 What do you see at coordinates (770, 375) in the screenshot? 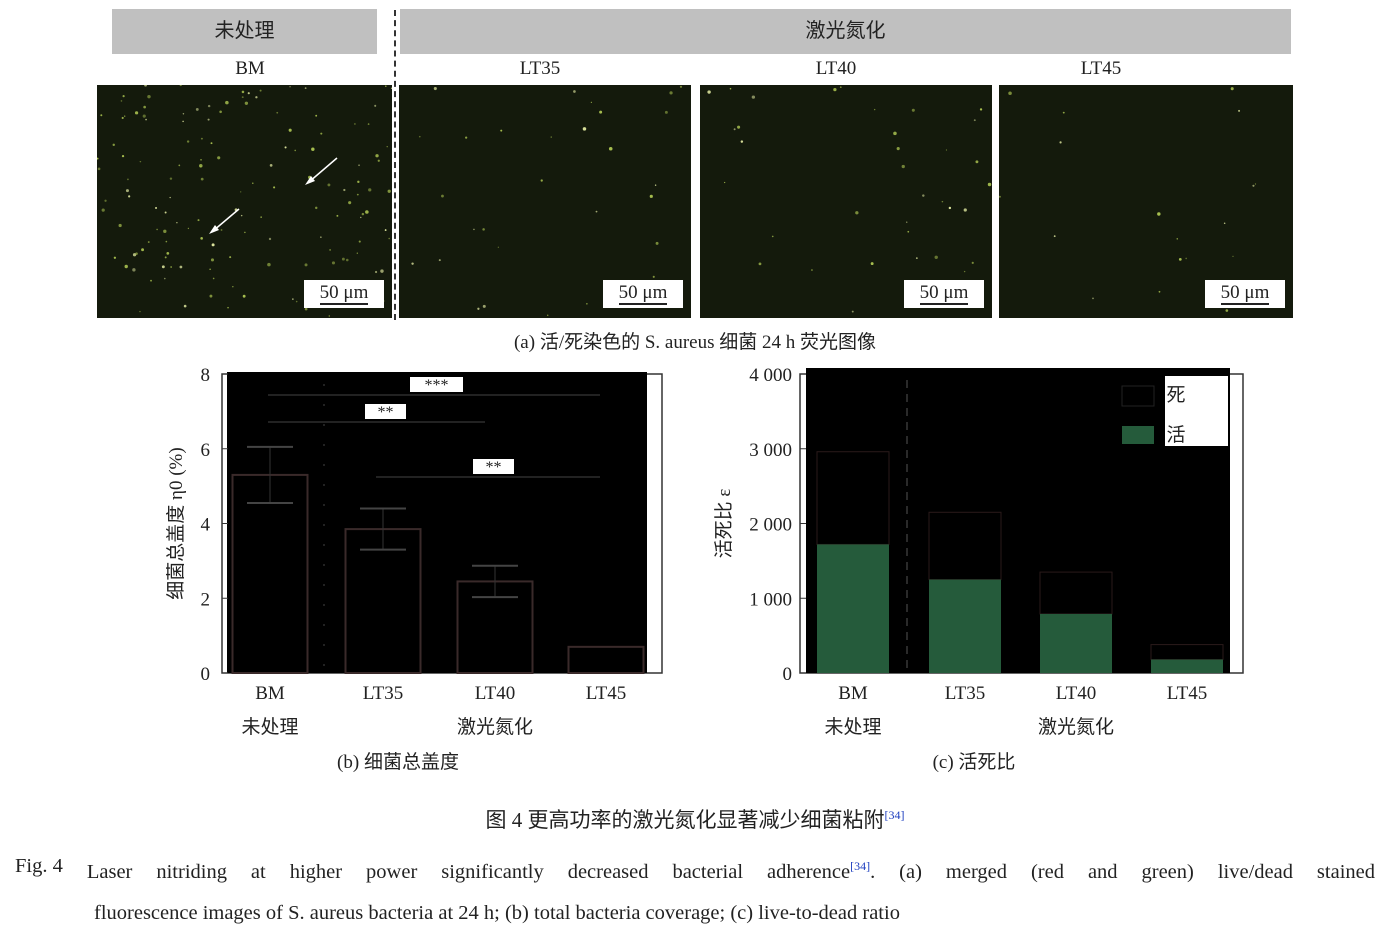
I see `y-tick-label: 4 000` at bounding box center [770, 375].